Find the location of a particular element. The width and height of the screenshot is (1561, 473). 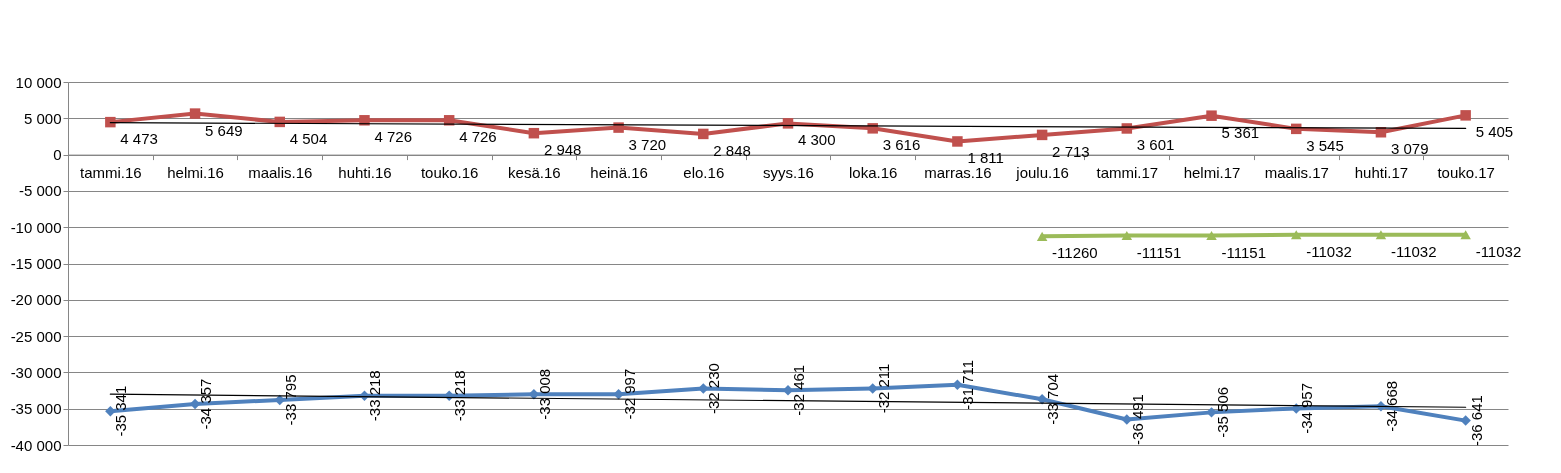

data-label: -34 357 is located at coordinates (206, 404).